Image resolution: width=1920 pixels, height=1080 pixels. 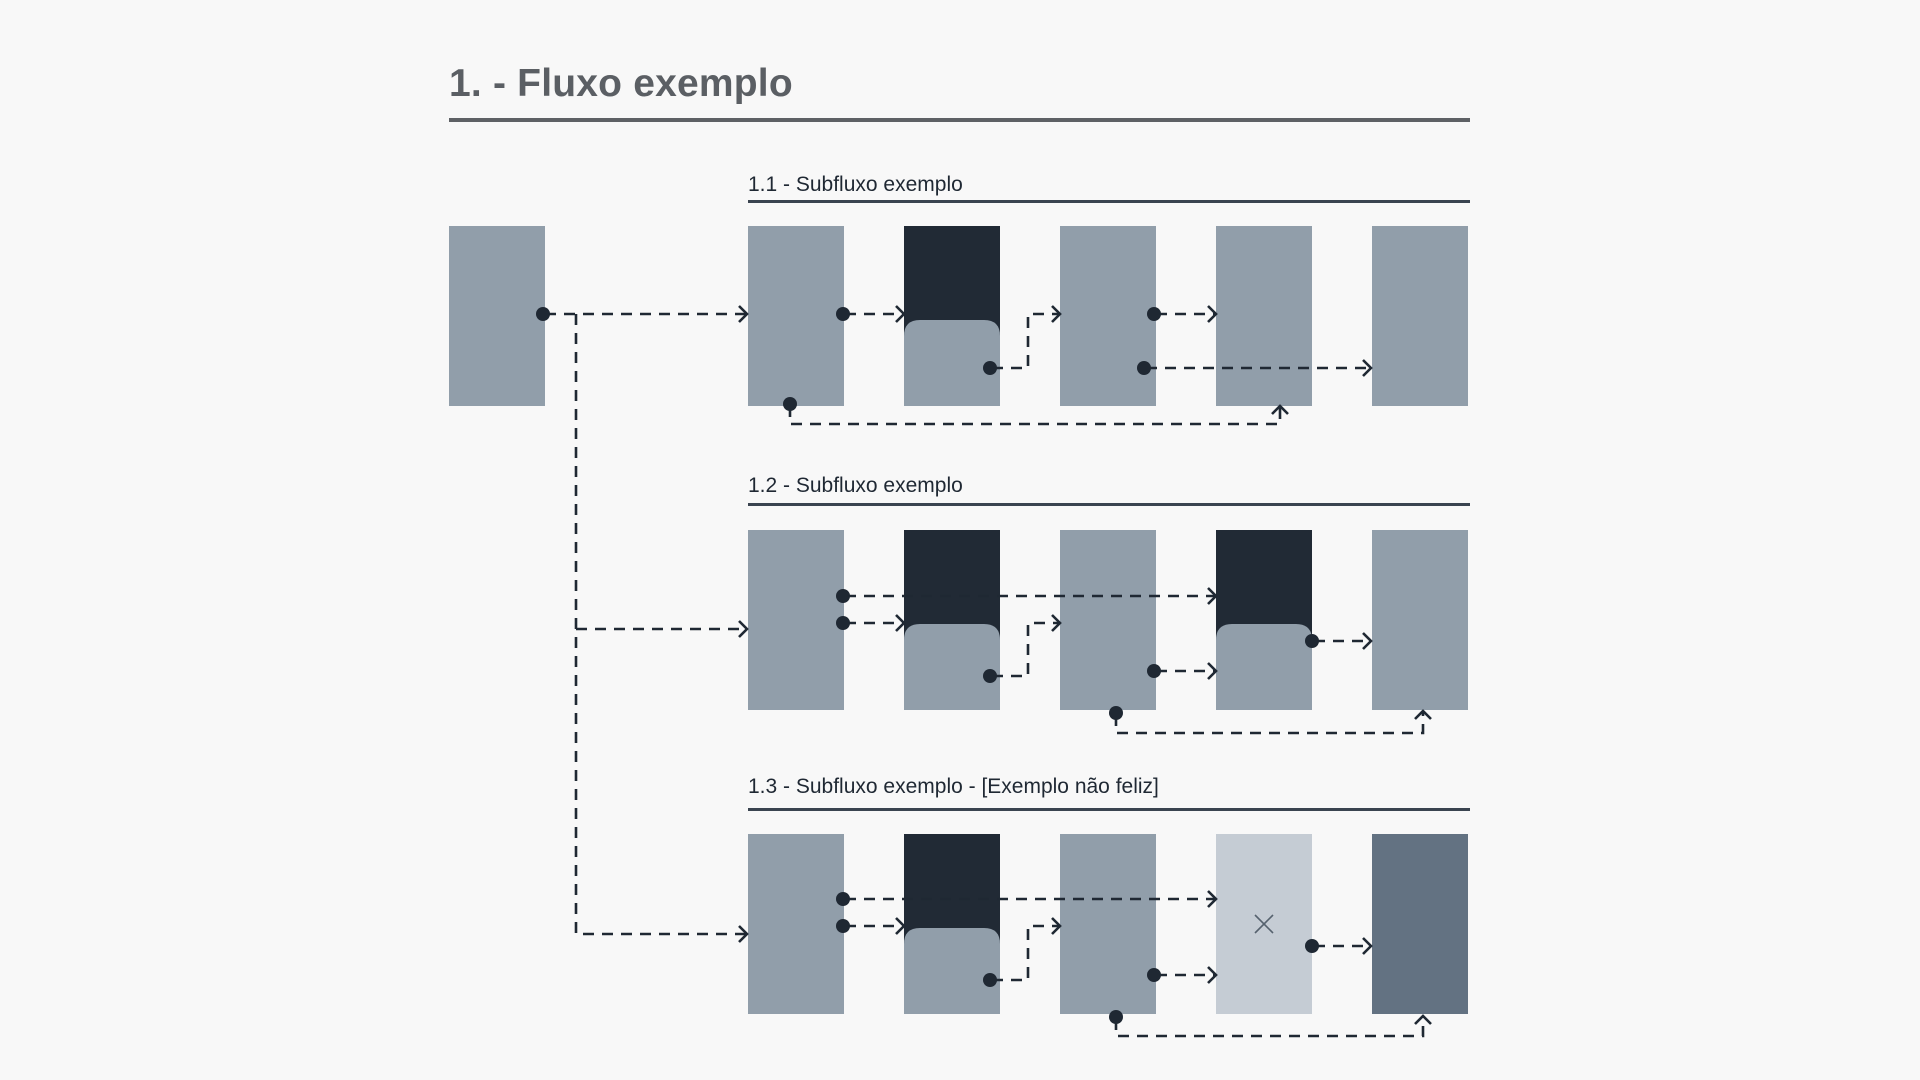 What do you see at coordinates (1109, 809) in the screenshot?
I see `subflow-3-divider` at bounding box center [1109, 809].